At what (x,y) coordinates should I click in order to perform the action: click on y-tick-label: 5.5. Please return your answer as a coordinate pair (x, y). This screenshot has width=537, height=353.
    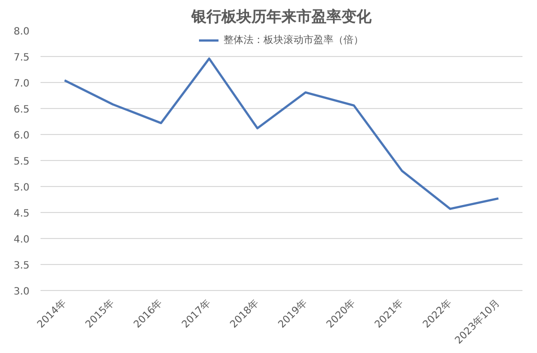
    Looking at the image, I should click on (22, 162).